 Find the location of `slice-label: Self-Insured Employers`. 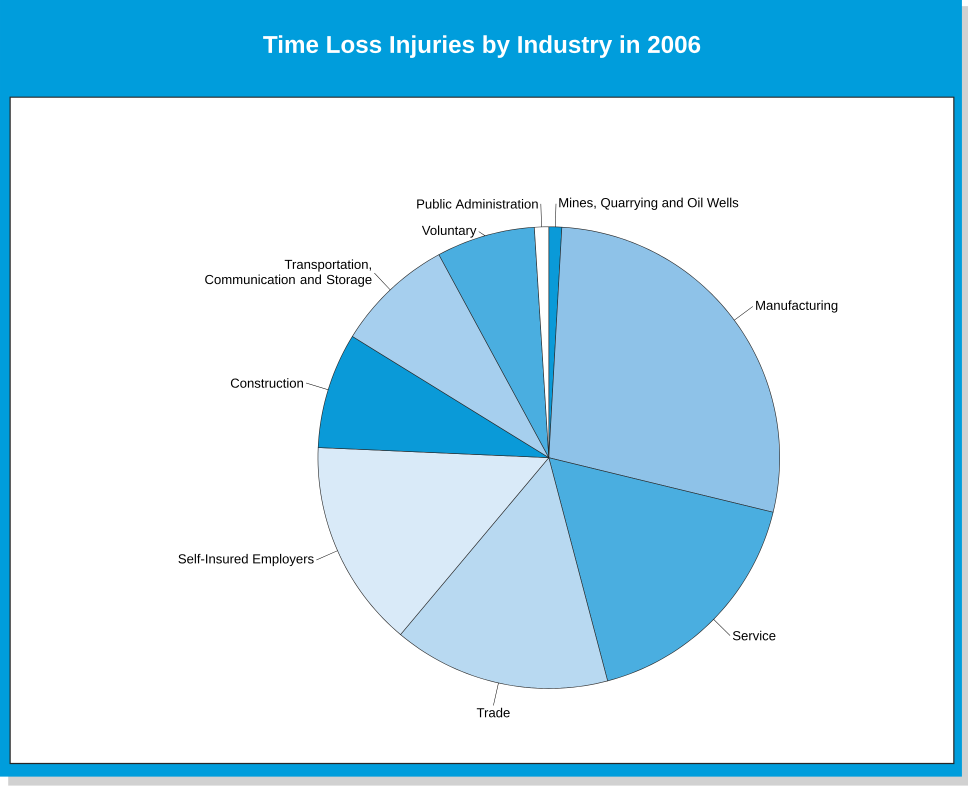

slice-label: Self-Insured Employers is located at coordinates (246, 560).